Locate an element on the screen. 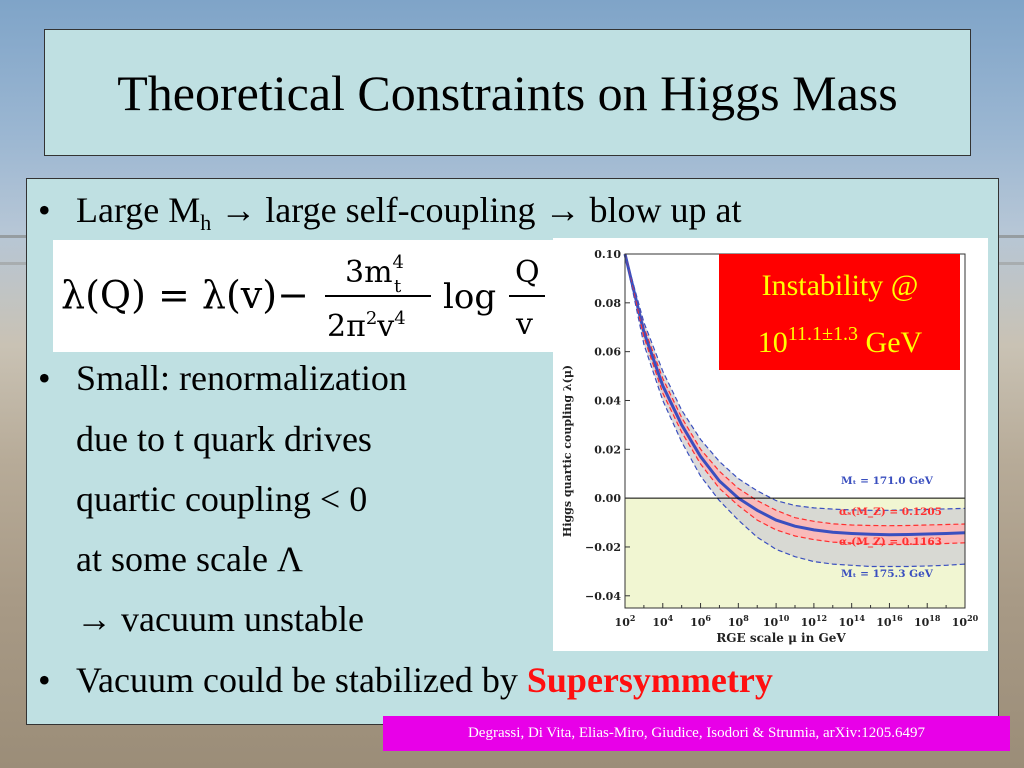 The width and height of the screenshot is (1024, 768). formula-lhs: λ(Q) = λ(v)− is located at coordinates (185, 295).